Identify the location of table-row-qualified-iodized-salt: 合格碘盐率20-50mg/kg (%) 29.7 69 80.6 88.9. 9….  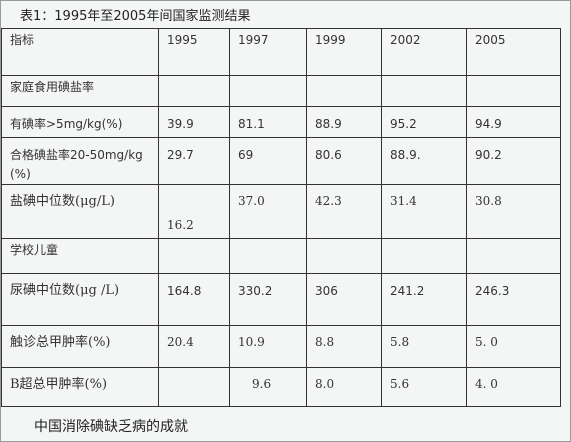
(281, 161).